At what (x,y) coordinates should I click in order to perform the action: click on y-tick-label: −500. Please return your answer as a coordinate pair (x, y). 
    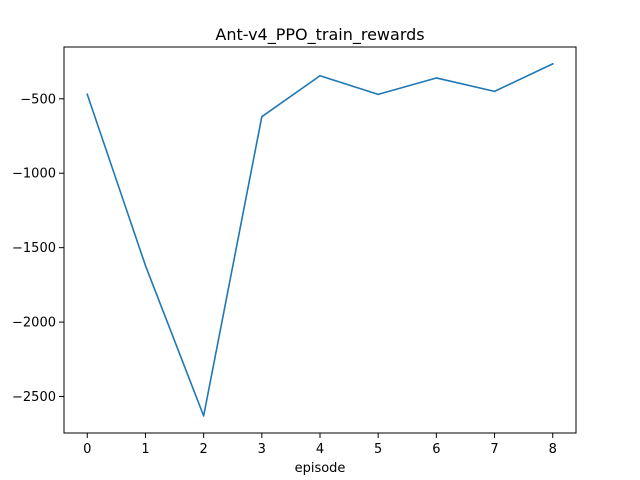
    Looking at the image, I should click on (38, 99).